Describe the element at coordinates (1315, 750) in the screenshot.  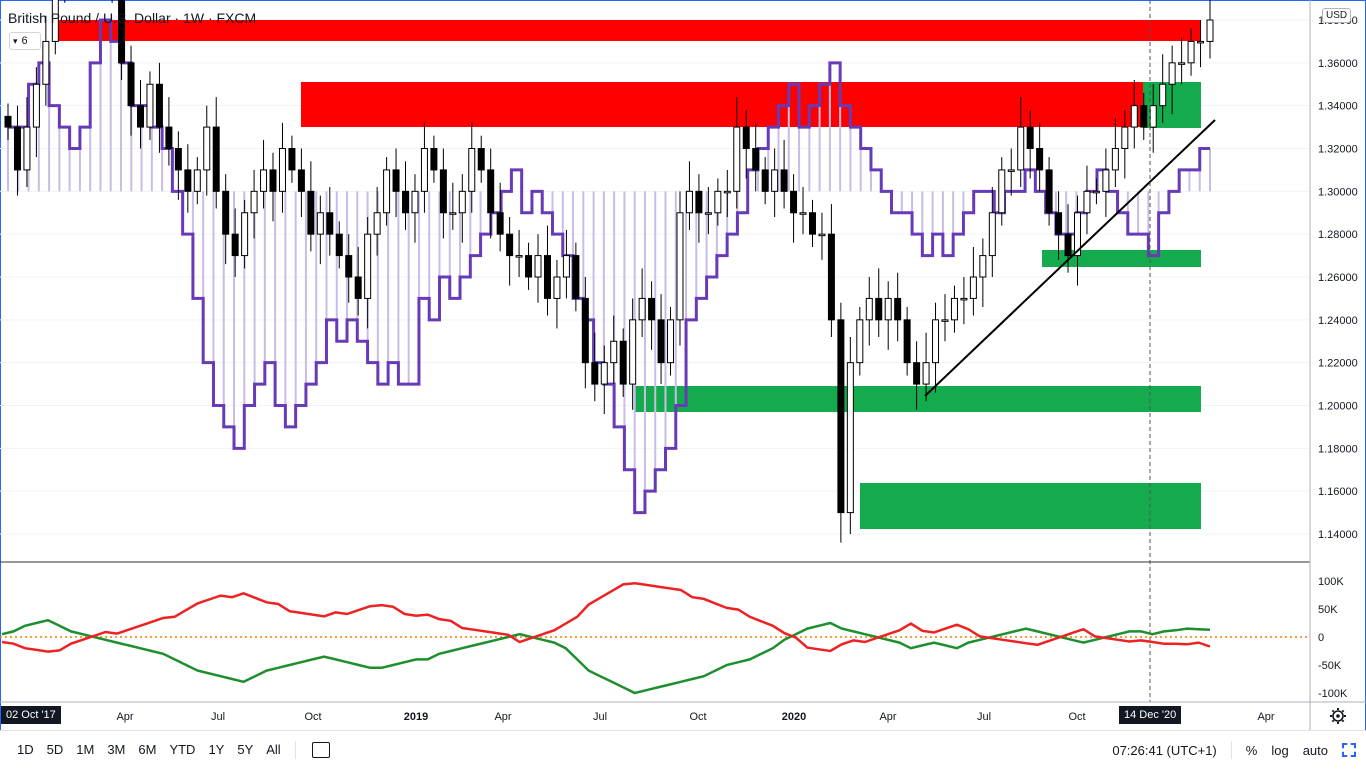
I see `auto-scale-toggle: auto` at that location.